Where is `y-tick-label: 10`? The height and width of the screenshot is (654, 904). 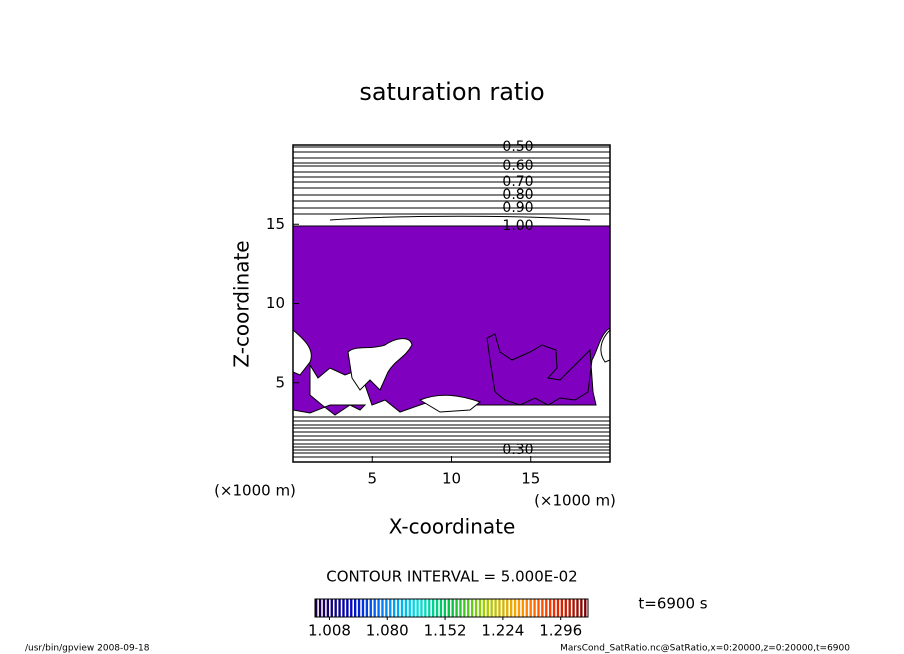
y-tick-label: 10 is located at coordinates (275, 303).